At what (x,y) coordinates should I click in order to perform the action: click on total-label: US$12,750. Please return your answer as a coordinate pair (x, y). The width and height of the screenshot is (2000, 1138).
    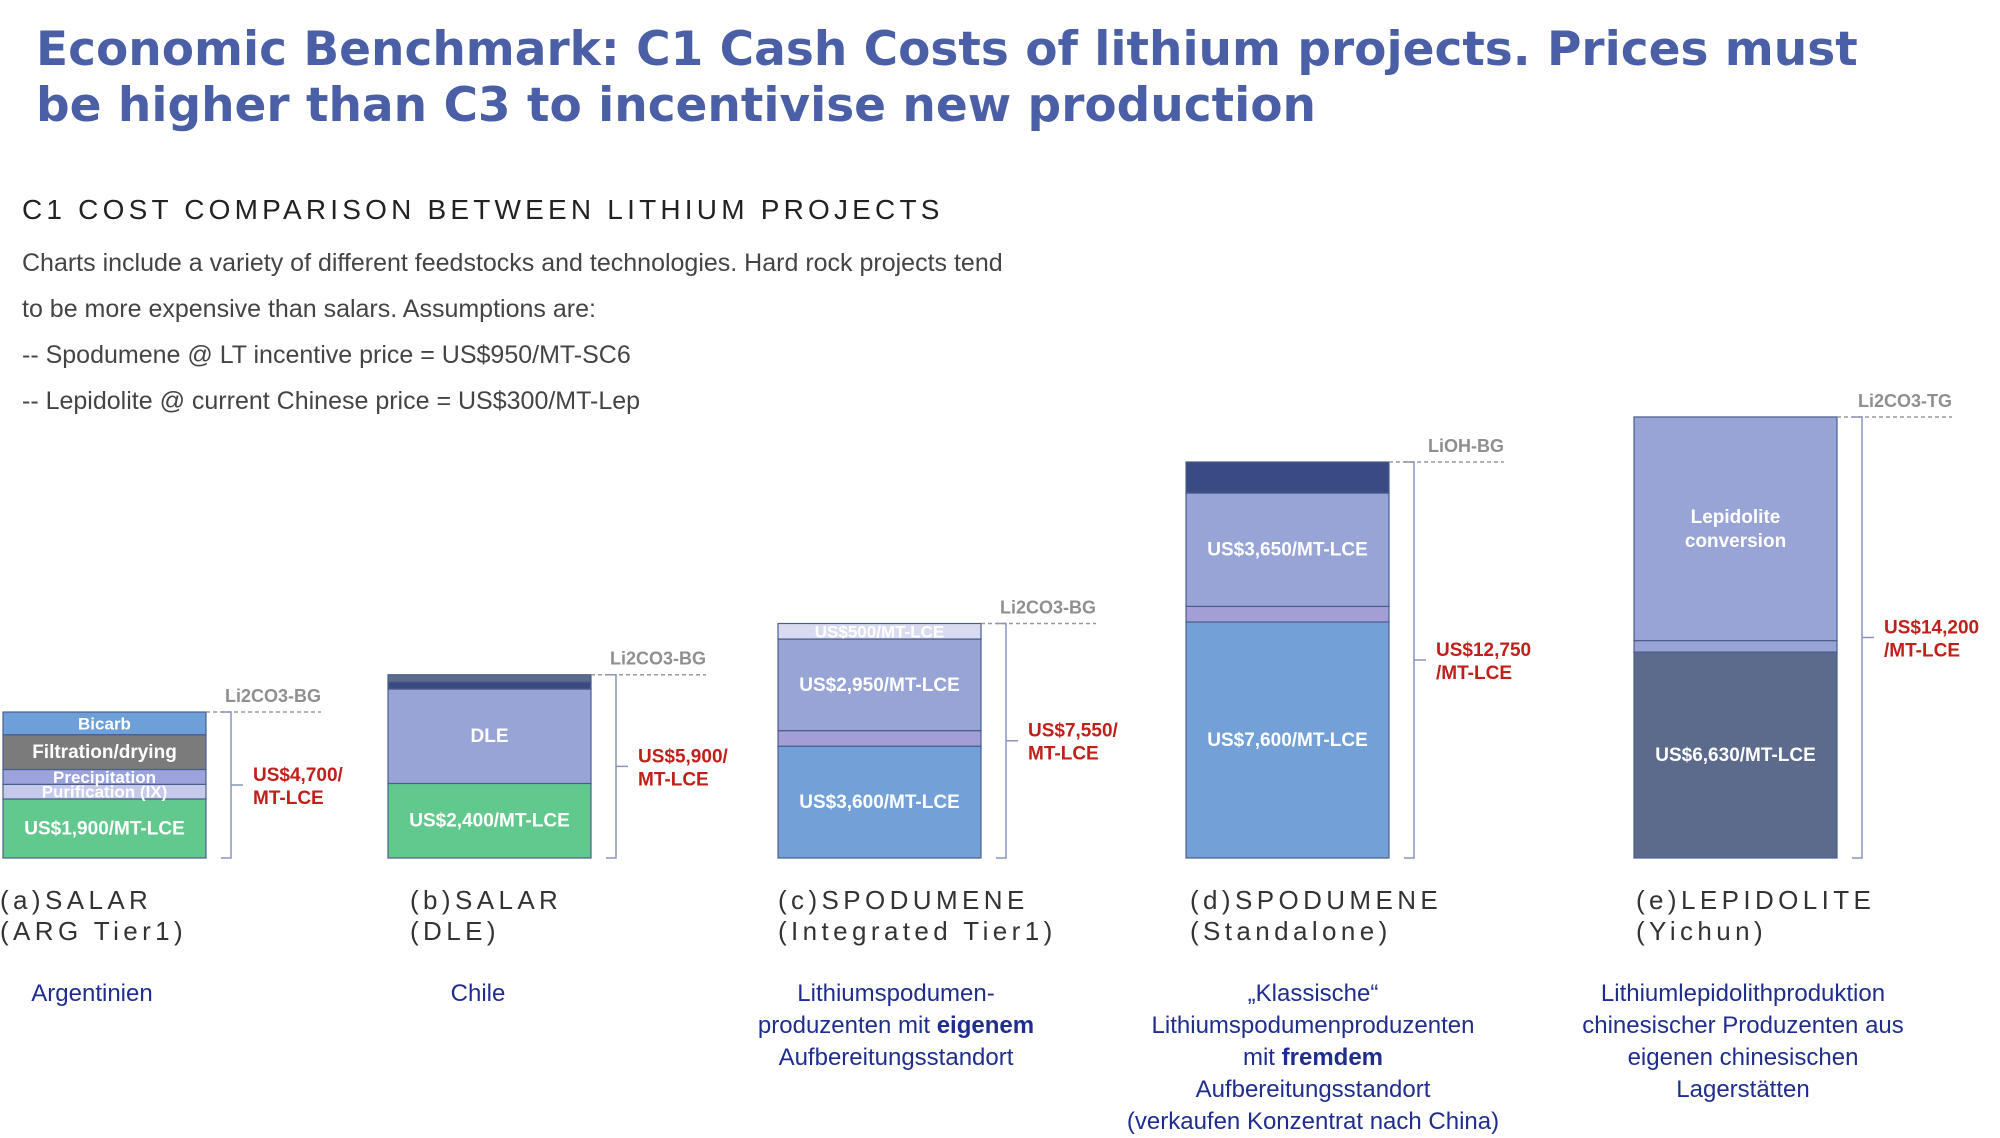
    Looking at the image, I should click on (1483, 650).